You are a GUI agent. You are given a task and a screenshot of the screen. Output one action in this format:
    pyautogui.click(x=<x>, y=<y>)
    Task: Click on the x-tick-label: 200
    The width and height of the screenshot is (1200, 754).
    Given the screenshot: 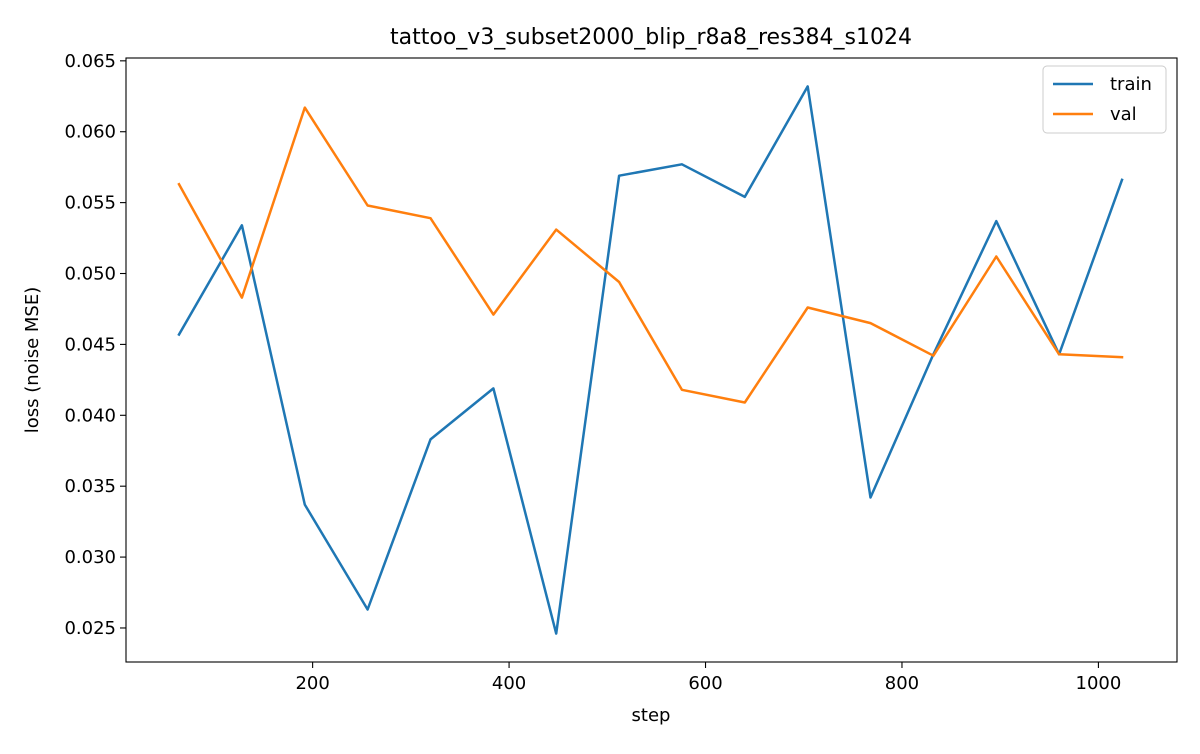 What is the action you would take?
    pyautogui.click(x=312, y=683)
    